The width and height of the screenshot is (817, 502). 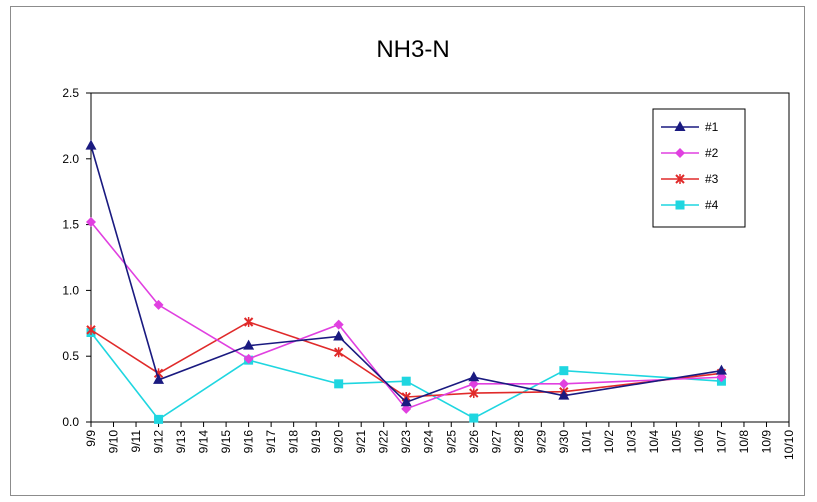 I want to click on x-tick-label: 10/2, so click(x=609, y=442).